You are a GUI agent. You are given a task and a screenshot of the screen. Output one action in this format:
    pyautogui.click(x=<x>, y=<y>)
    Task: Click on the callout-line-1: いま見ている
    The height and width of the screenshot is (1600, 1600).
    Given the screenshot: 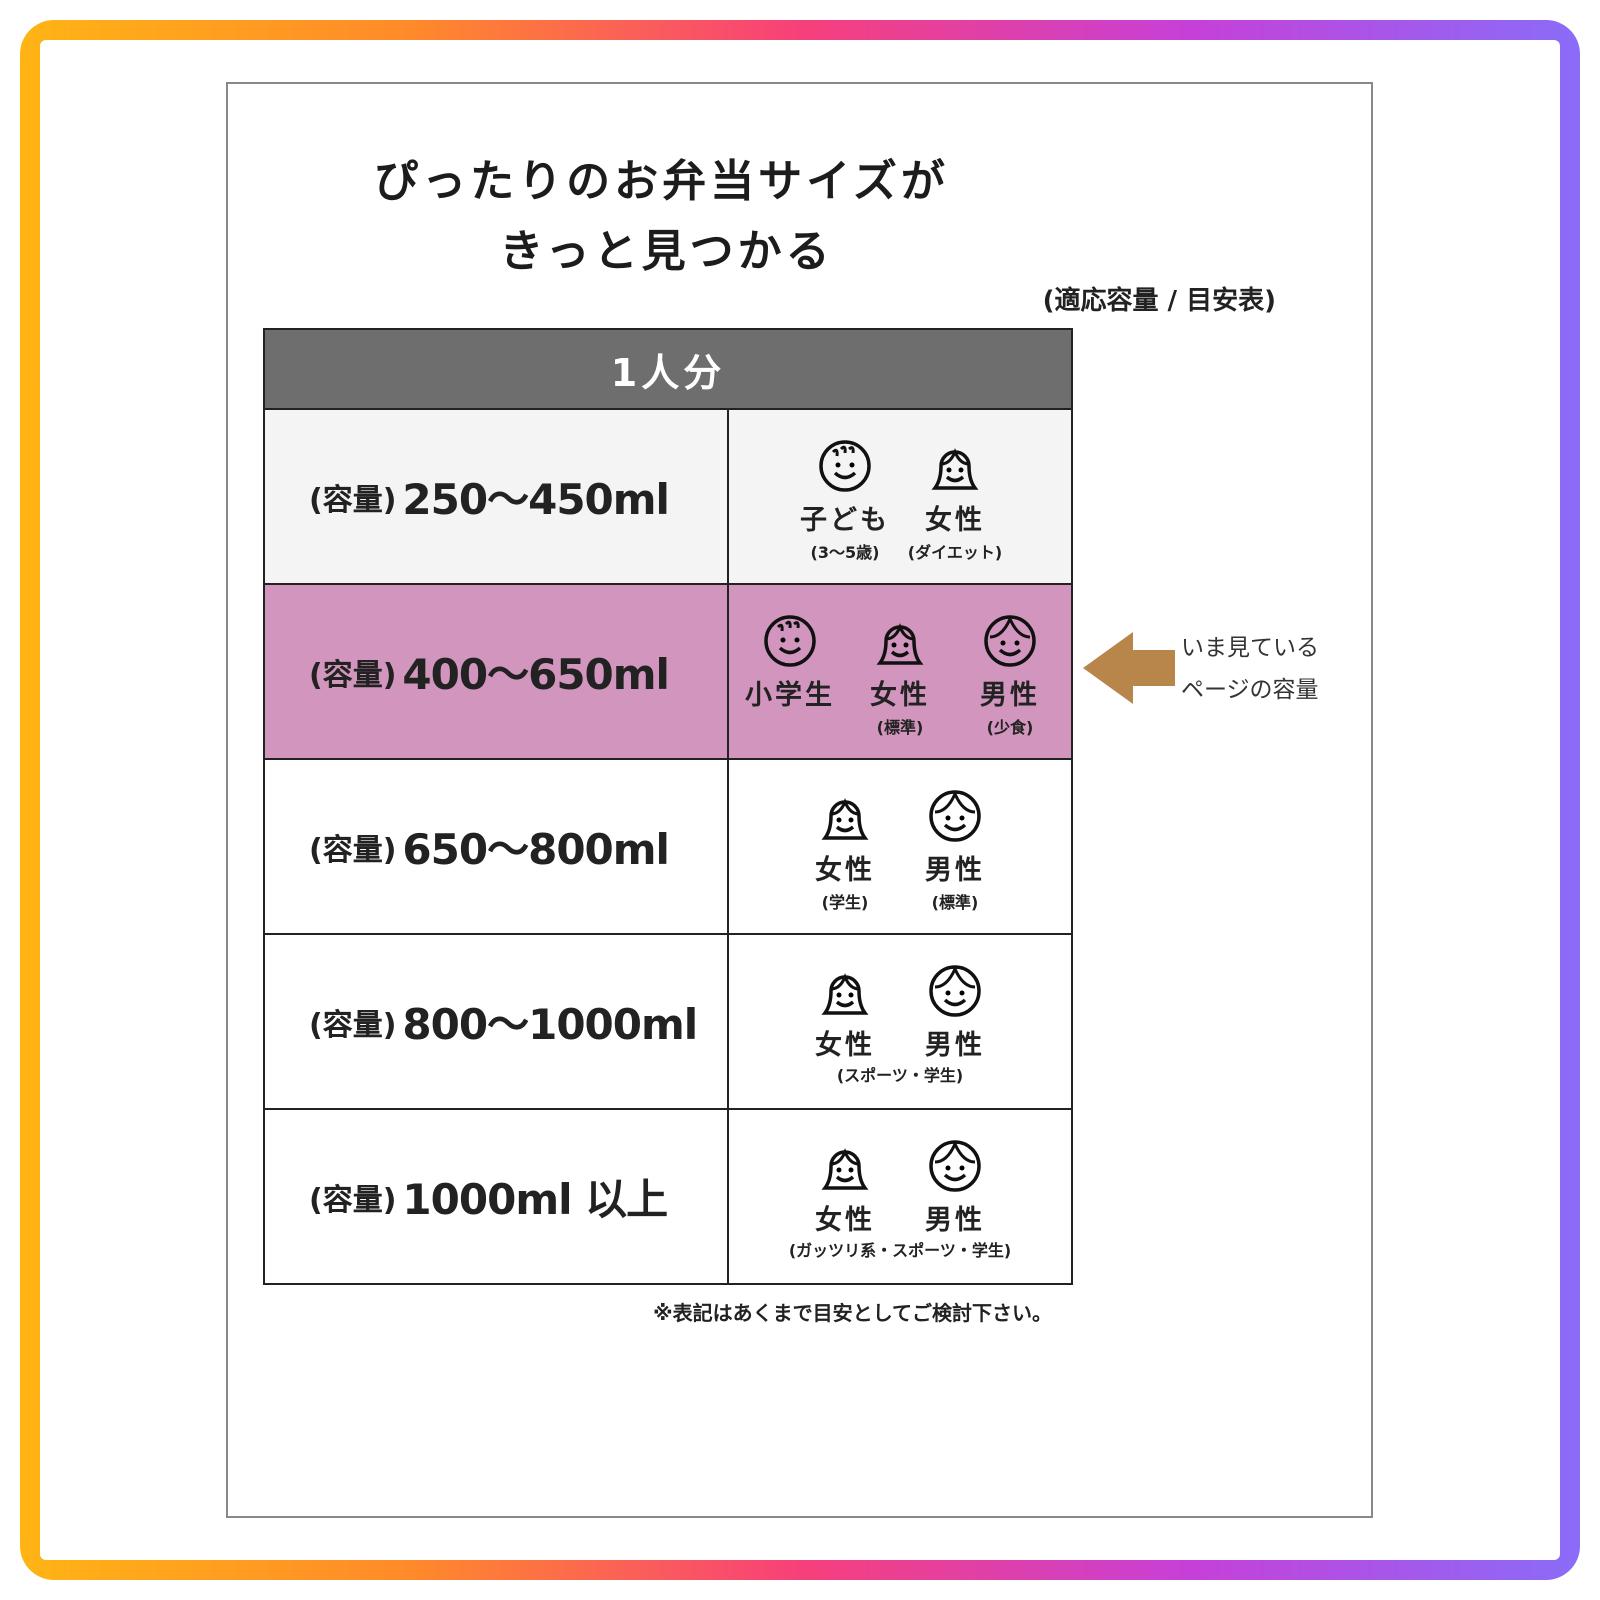 What is the action you would take?
    pyautogui.click(x=1250, y=648)
    